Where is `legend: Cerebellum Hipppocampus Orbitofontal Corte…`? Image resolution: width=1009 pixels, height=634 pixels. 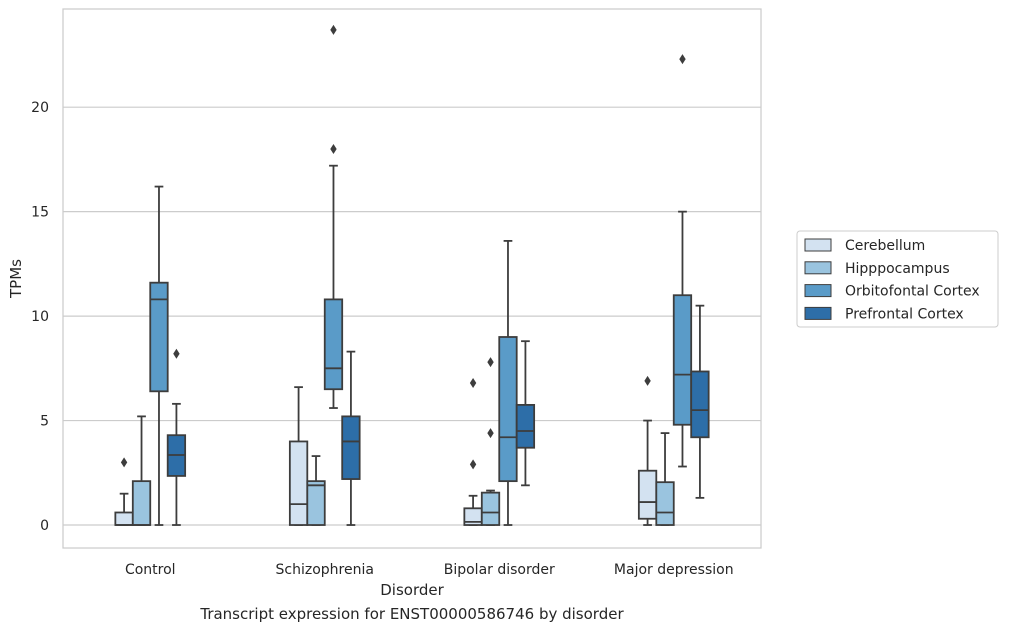
legend: Cerebellum Hipppocampus Orbitofontal Corte… is located at coordinates (897, 279).